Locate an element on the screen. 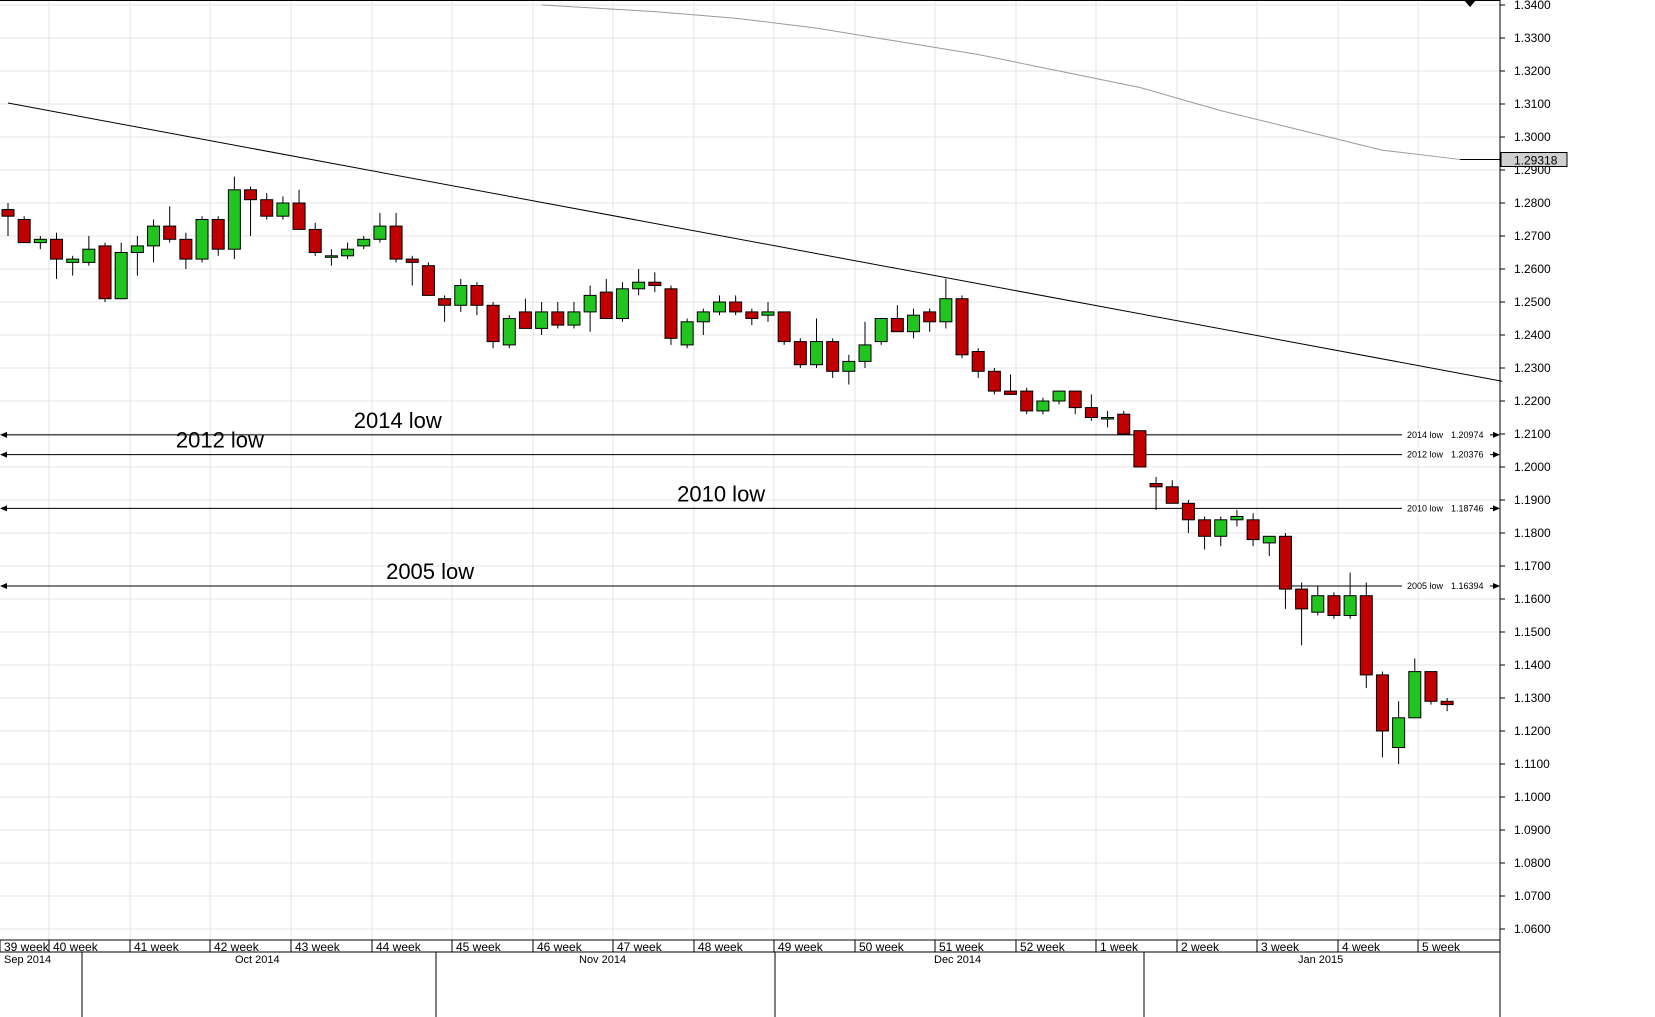  y-tick-label: 1.1400 is located at coordinates (1532, 665).